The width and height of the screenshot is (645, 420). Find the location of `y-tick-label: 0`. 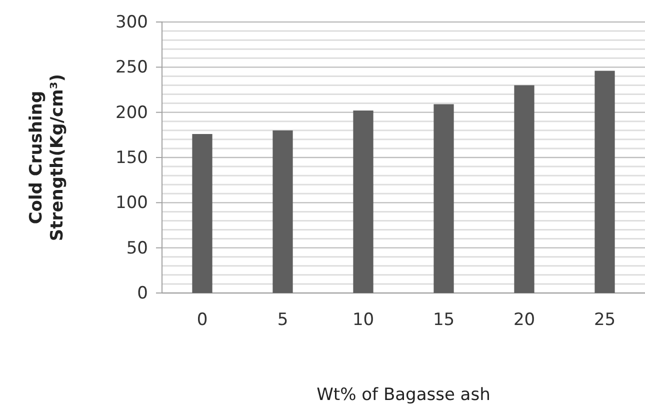

y-tick-label: 0 is located at coordinates (142, 293).